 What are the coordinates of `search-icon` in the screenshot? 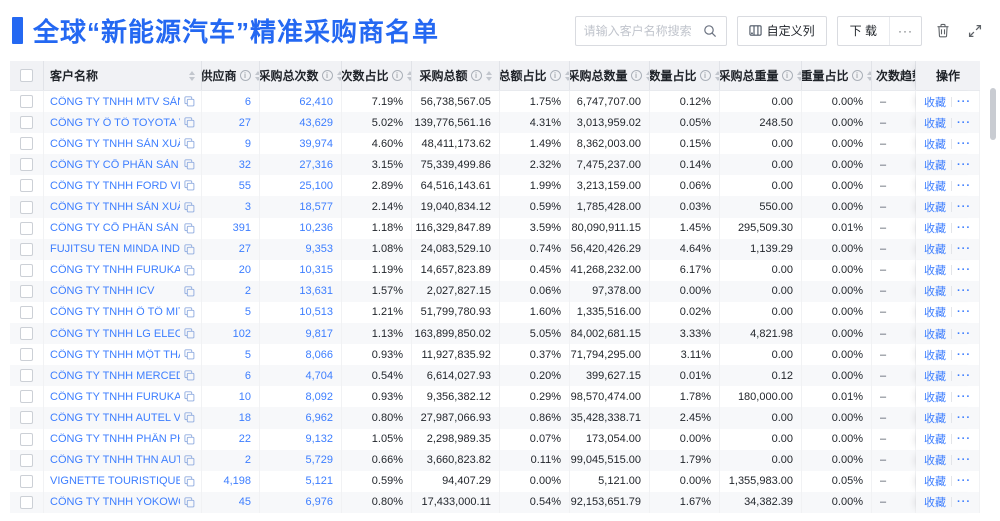 It's located at (710, 31).